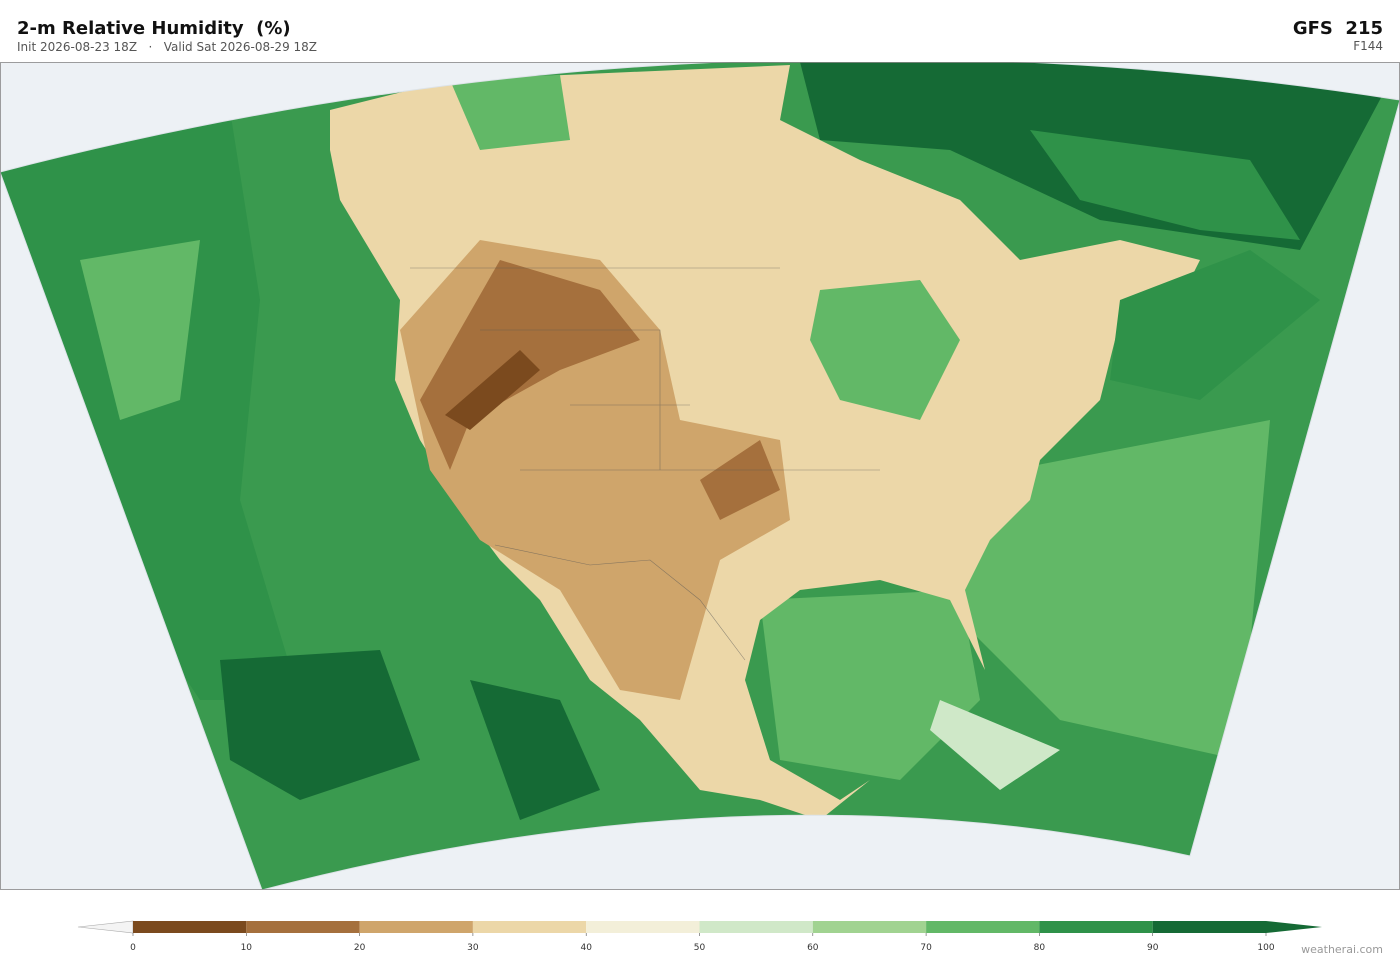 This screenshot has height=964, width=1400. I want to click on colorbar-tick-label: 90, so click(1153, 948).